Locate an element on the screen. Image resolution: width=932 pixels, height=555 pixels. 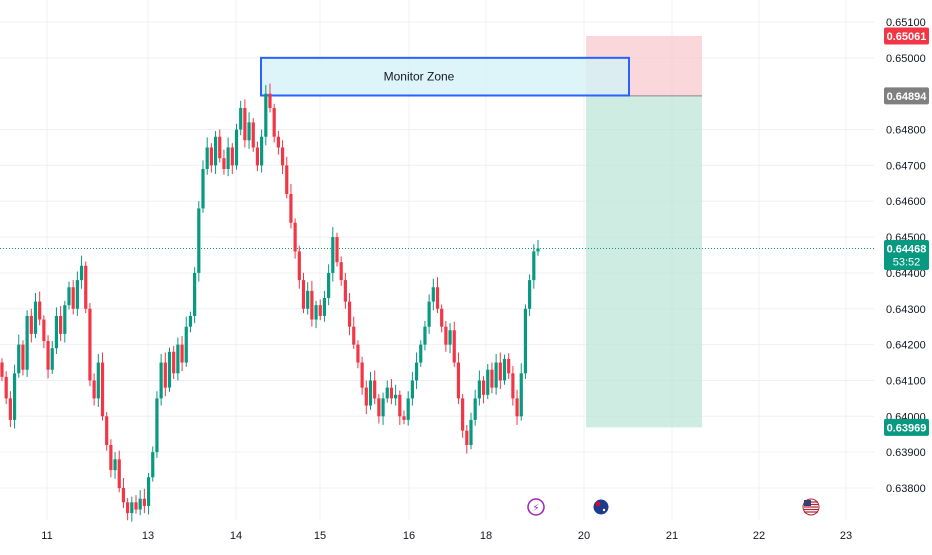
monitor-zone-rect is located at coordinates (445, 76).